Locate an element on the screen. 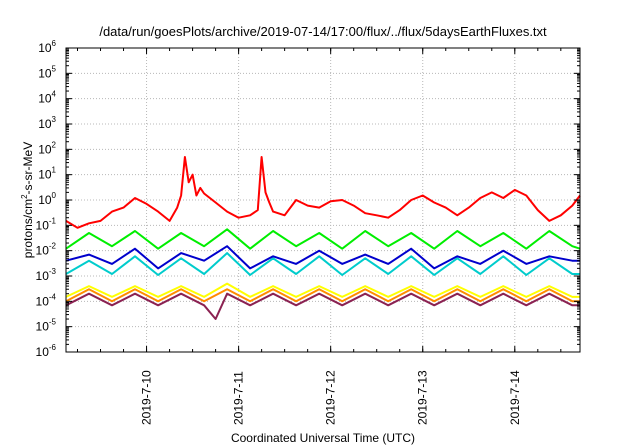  y-axis-label-main: protons/cm is located at coordinates (28, 228).